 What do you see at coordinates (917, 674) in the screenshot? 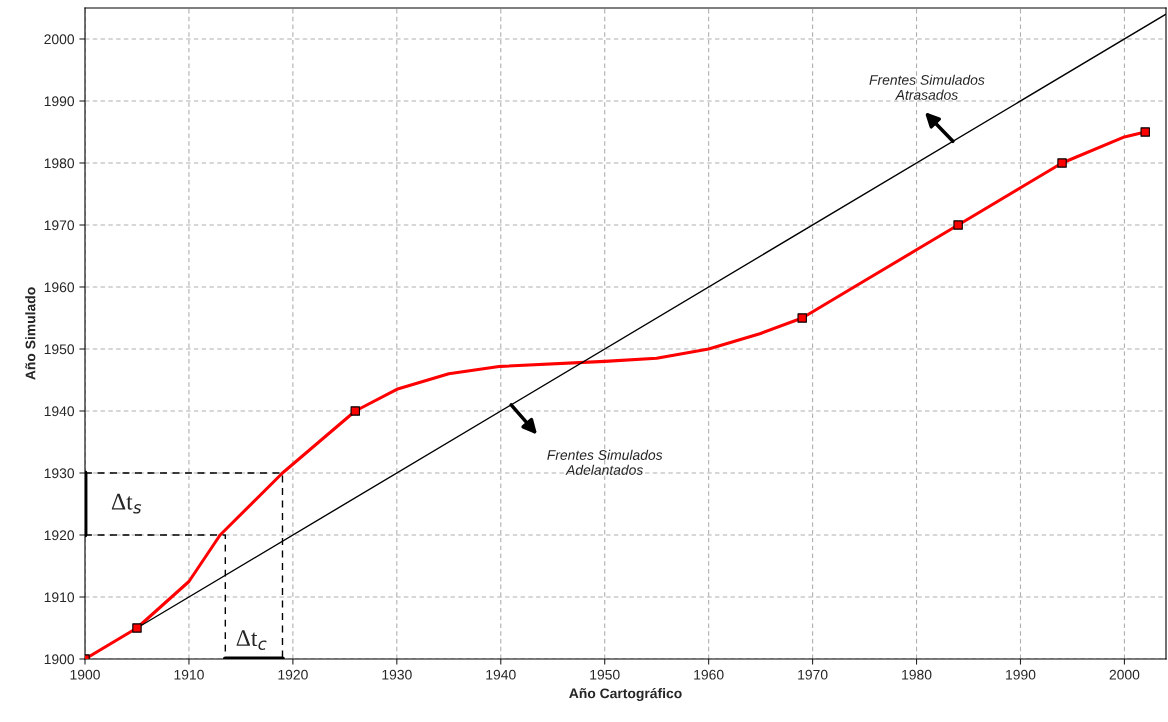
I see `x-tick-label: 1980` at bounding box center [917, 674].